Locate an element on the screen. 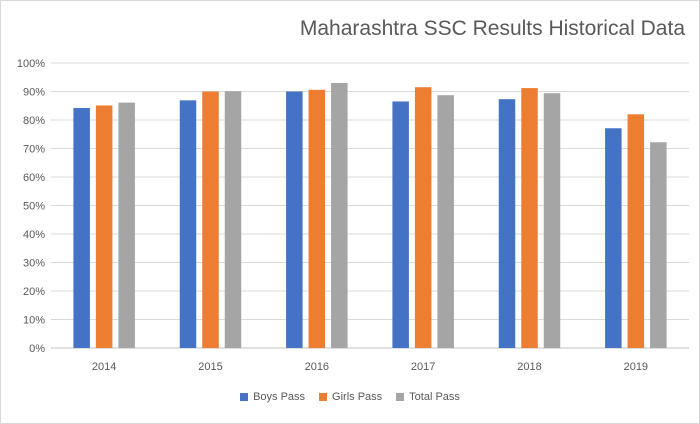 This screenshot has height=424, width=700. legend-item: Boys Pass is located at coordinates (272, 397).